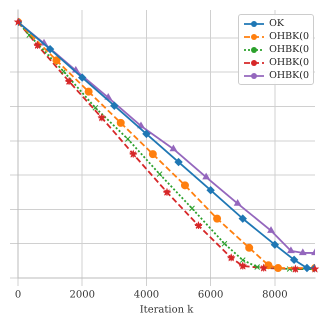 The width and height of the screenshot is (320, 320). What do you see at coordinates (167, 310) in the screenshot?
I see `x-axis-title: Iteration k` at bounding box center [167, 310].